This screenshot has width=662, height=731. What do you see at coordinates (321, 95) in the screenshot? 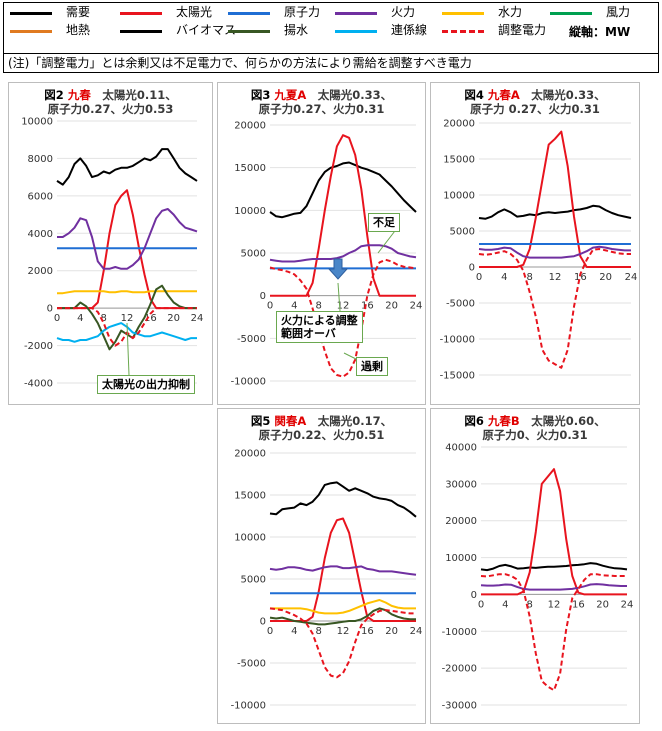
I see `chart-title: 図3 九夏A 太陽光0.33、` at bounding box center [321, 95].